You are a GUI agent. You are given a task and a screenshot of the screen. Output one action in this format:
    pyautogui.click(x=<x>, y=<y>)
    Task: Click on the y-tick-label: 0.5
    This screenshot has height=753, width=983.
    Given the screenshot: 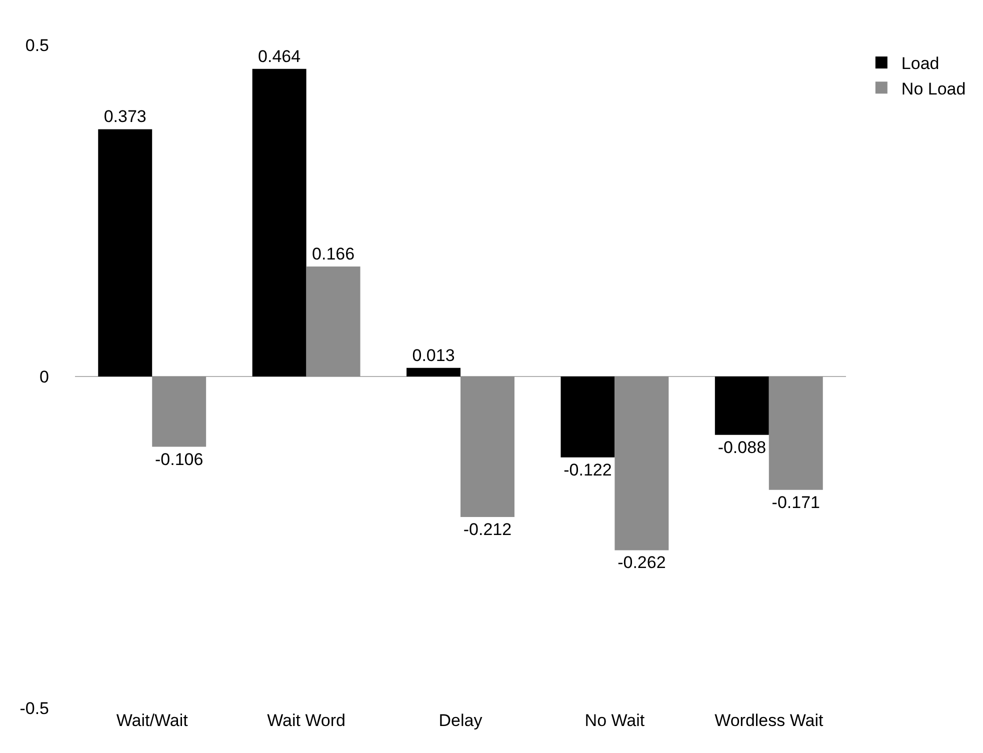 What is the action you would take?
    pyautogui.click(x=37, y=45)
    